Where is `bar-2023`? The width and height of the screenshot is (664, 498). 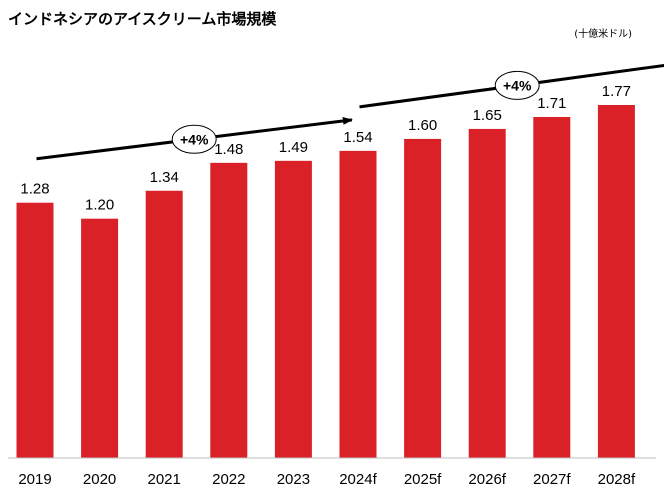 bar-2023 is located at coordinates (293, 309).